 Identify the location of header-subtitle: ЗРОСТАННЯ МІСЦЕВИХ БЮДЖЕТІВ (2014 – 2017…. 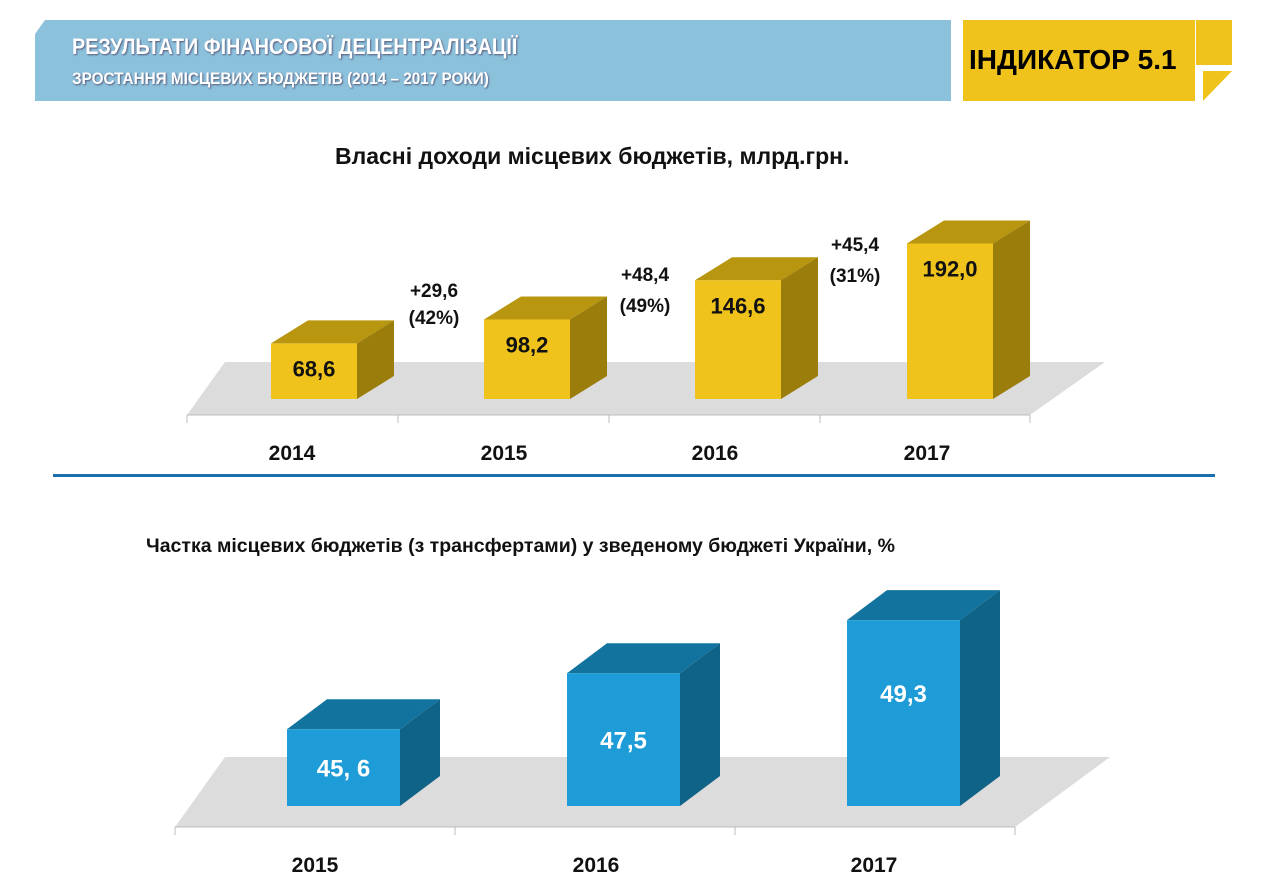
(280, 78).